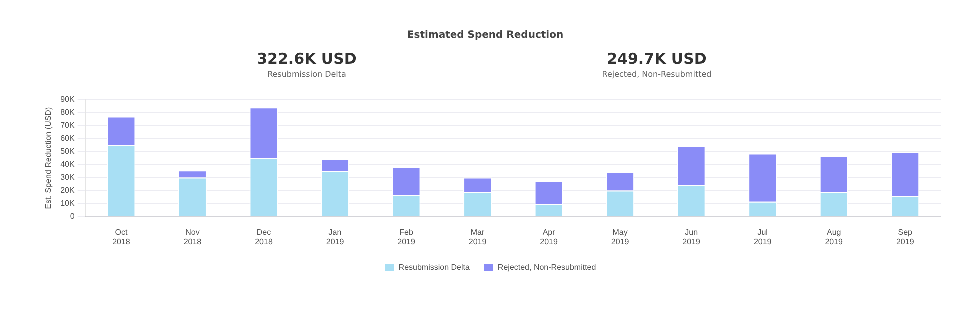 The height and width of the screenshot is (320, 971). Describe the element at coordinates (692, 237) in the screenshot. I see `x-tick-label: Jun 2019` at that location.